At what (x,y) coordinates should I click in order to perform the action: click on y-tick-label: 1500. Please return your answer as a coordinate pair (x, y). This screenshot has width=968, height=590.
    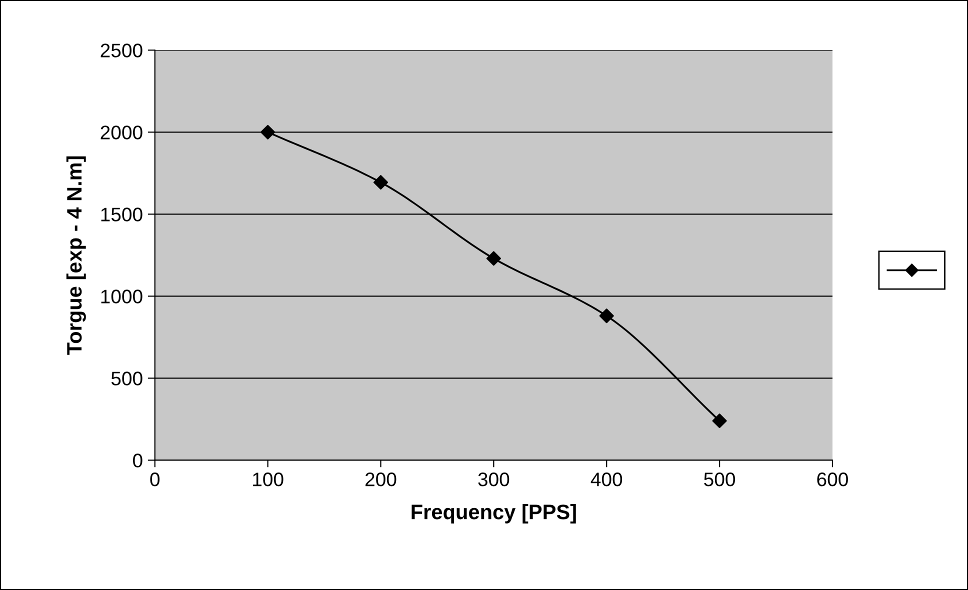
    Looking at the image, I should click on (121, 215).